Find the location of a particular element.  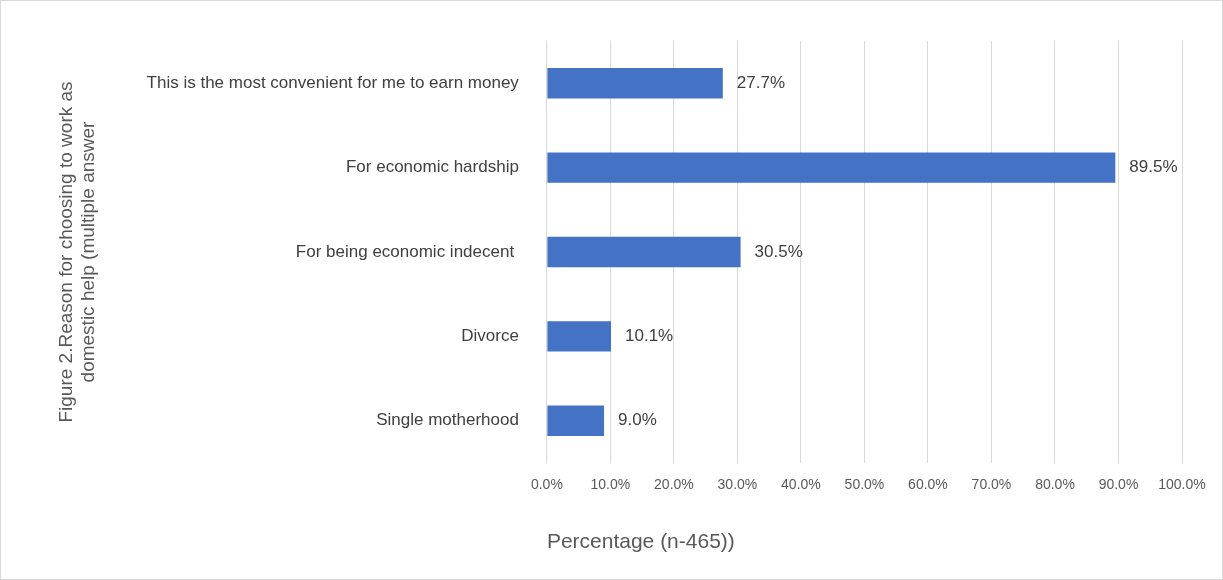

x-tick-label: 0.0% is located at coordinates (546, 484).